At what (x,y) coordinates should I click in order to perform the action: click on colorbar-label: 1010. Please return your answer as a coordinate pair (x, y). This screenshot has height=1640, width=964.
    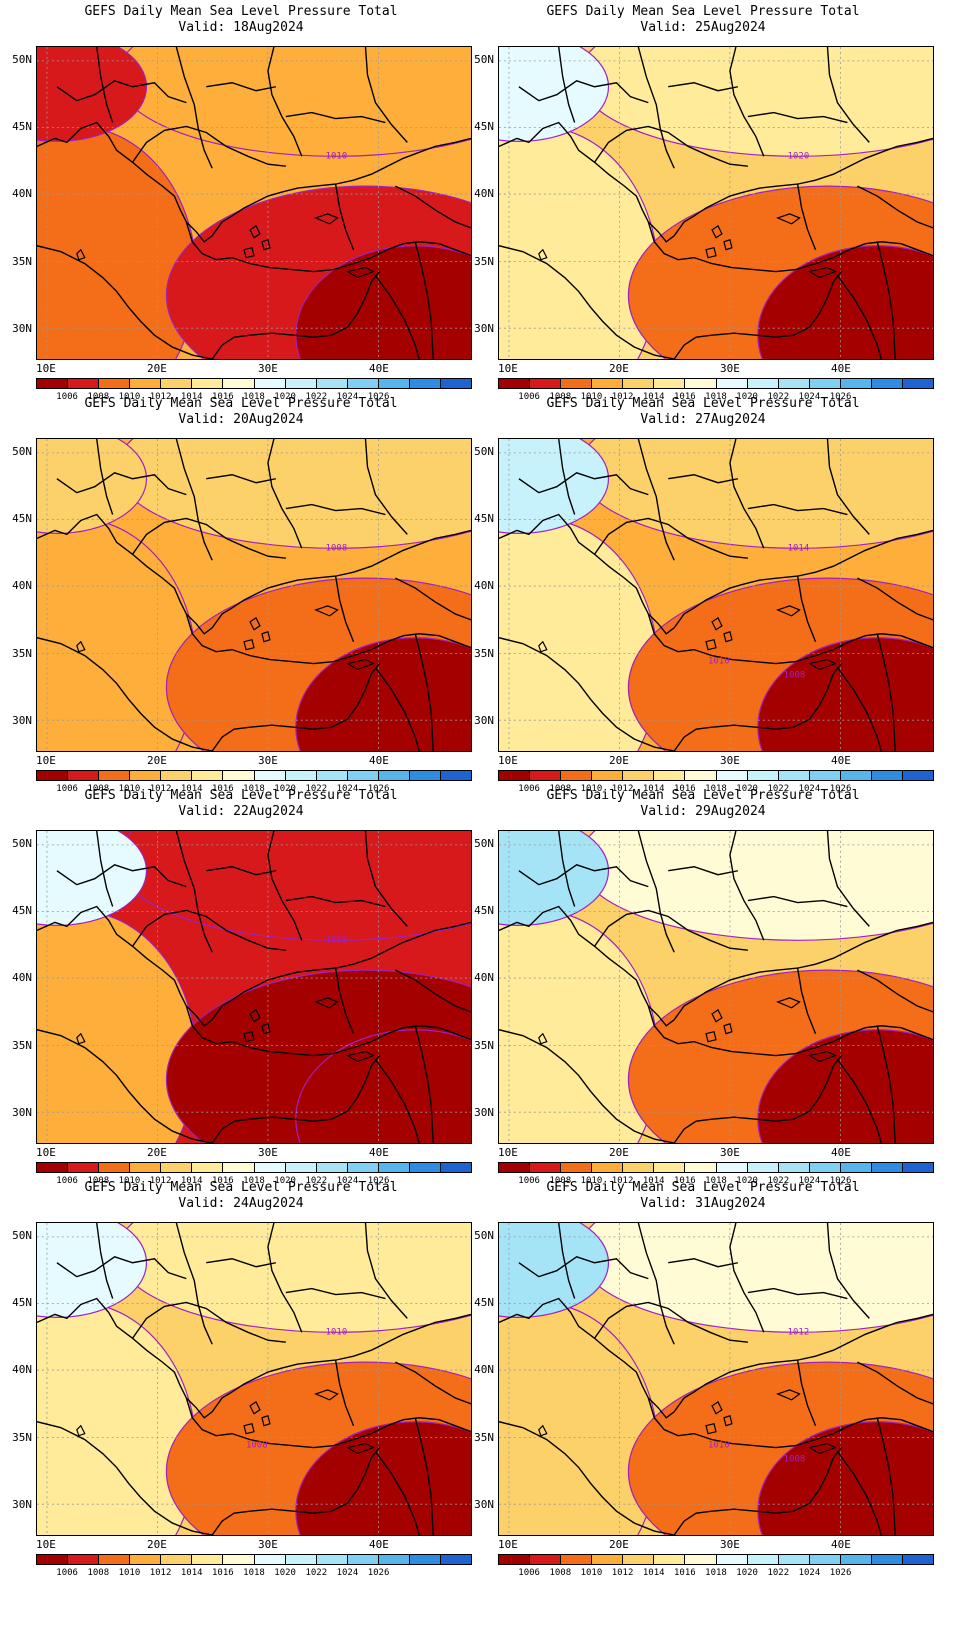
    Looking at the image, I should click on (591, 1573).